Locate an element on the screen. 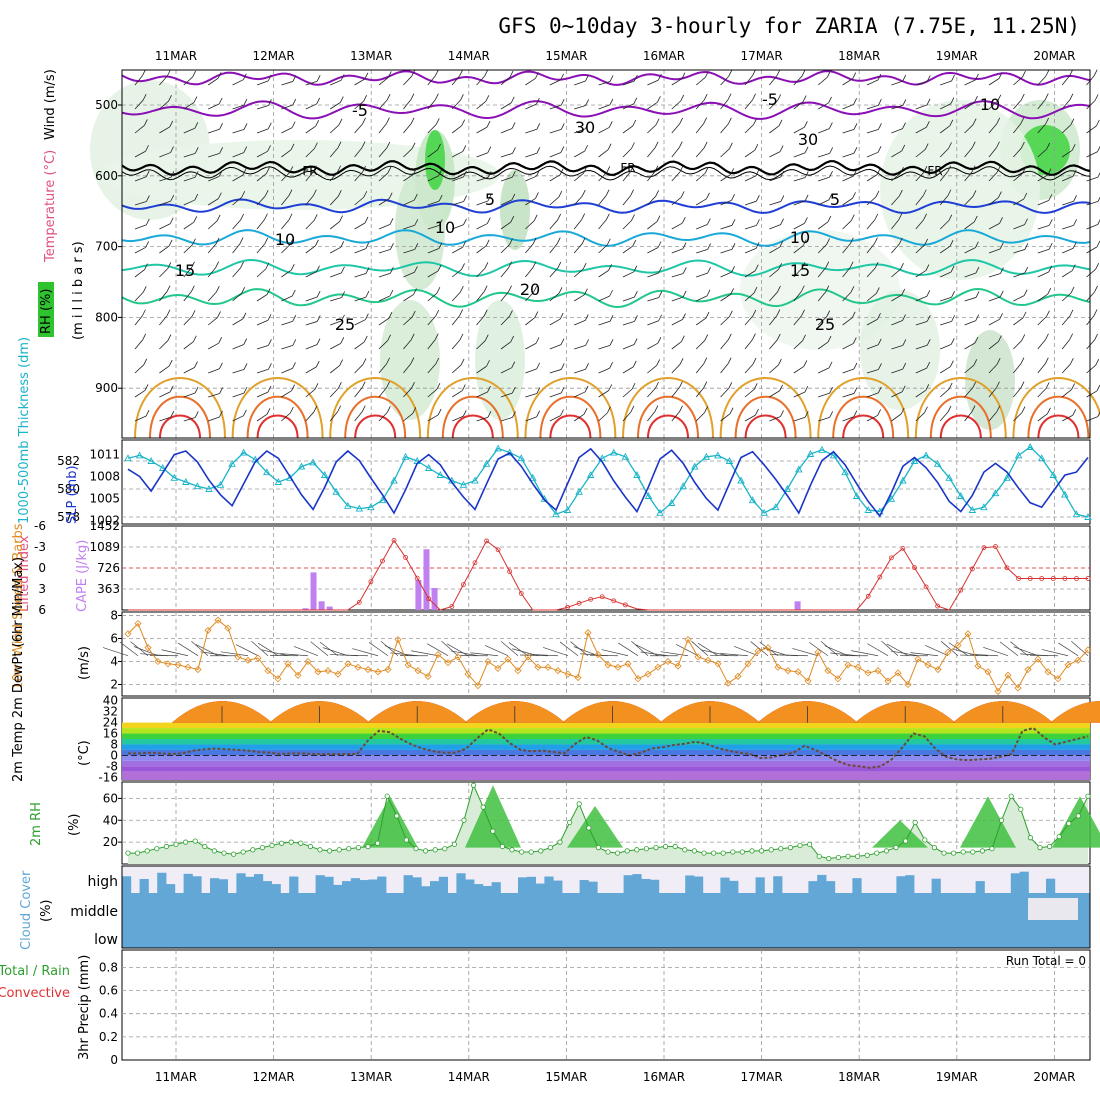 The height and width of the screenshot is (1100, 1100). wind-barb-10m is located at coordinates (1080, 648).